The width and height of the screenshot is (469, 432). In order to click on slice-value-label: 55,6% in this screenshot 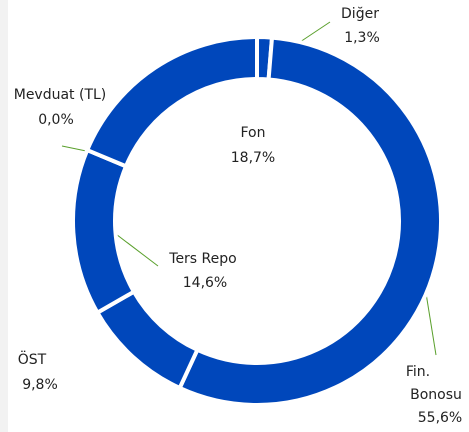, I will do `click(440, 418)`.